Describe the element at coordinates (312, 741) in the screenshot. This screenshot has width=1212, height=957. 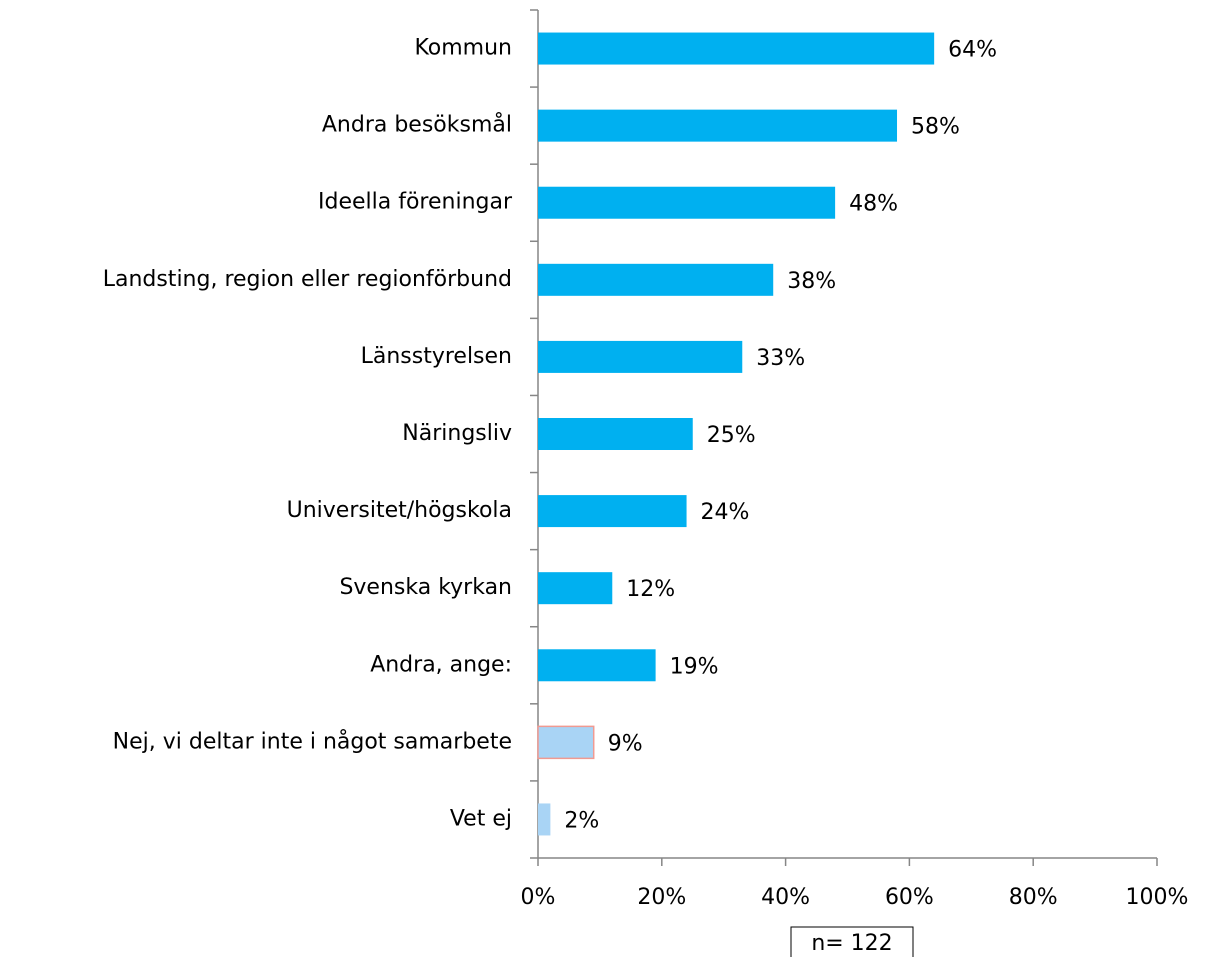
I see `category-label: Nej, vi deltar inte i något samarbete` at that location.